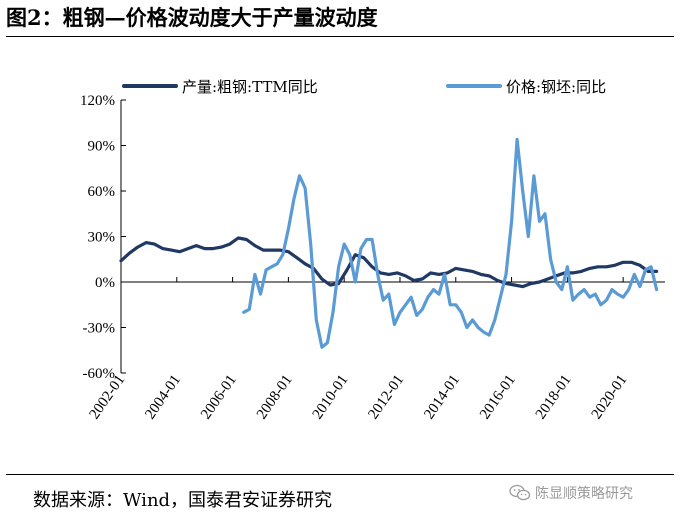 This screenshot has width=691, height=518. Describe the element at coordinates (97, 101) in the screenshot. I see `y-tick-label: 120%` at that location.